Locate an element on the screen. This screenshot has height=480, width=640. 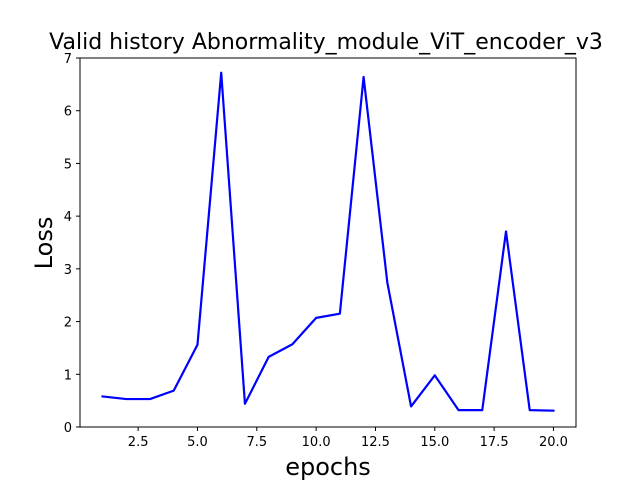
y-tick-label: 3 is located at coordinates (68, 270).